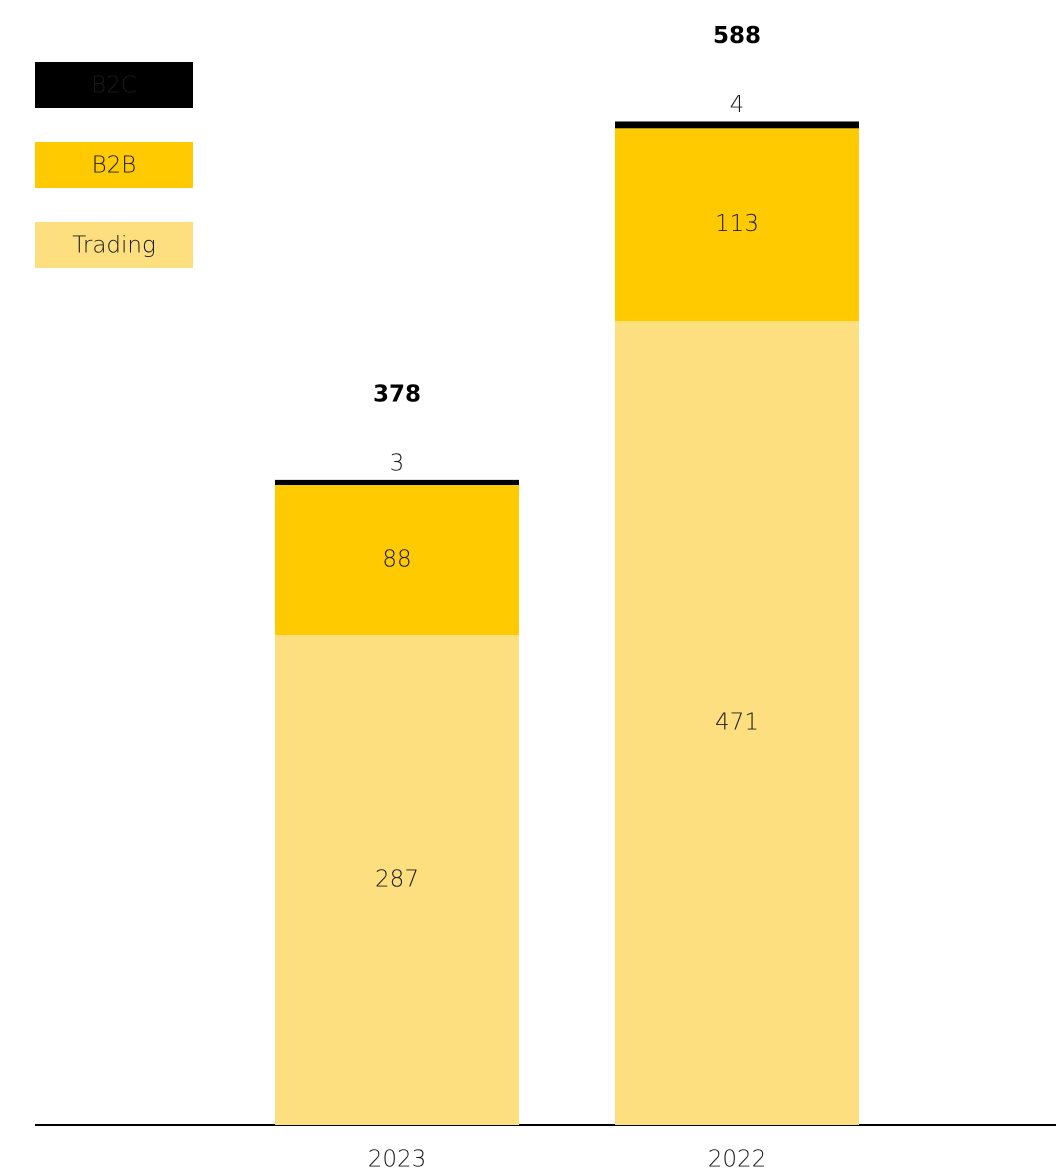 The width and height of the screenshot is (1056, 1174). Describe the element at coordinates (737, 105) in the screenshot. I see `value-label: 4` at that location.